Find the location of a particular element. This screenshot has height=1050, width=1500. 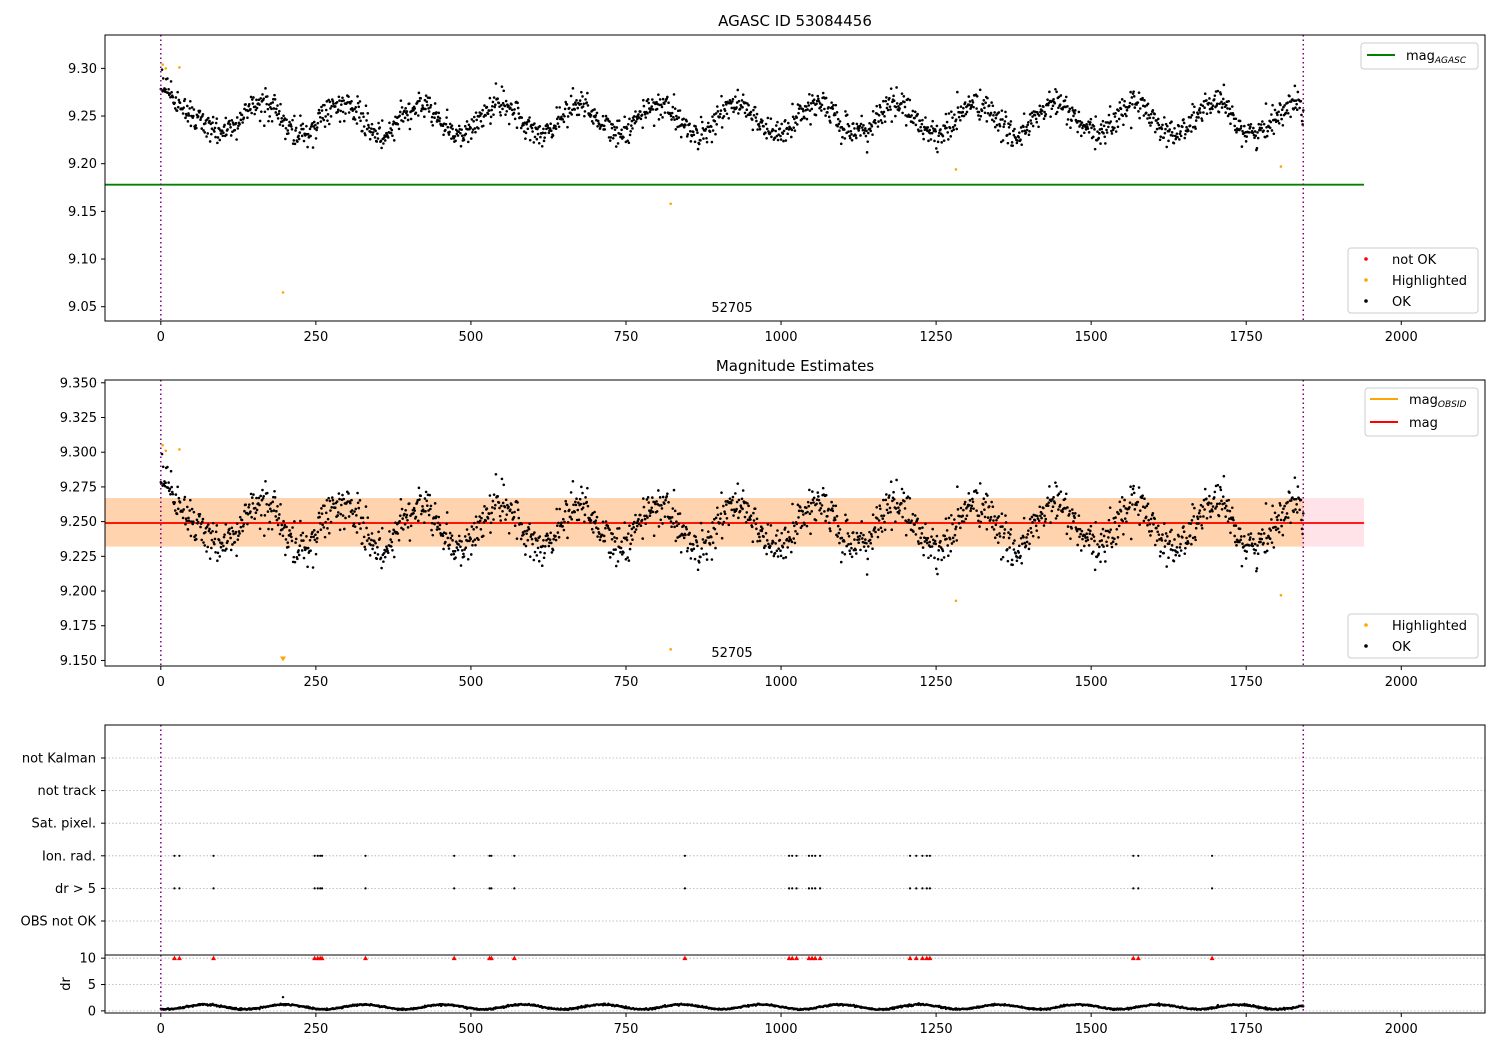

legend-mag-obsid-sub: OBSID is located at coordinates (1452, 405).